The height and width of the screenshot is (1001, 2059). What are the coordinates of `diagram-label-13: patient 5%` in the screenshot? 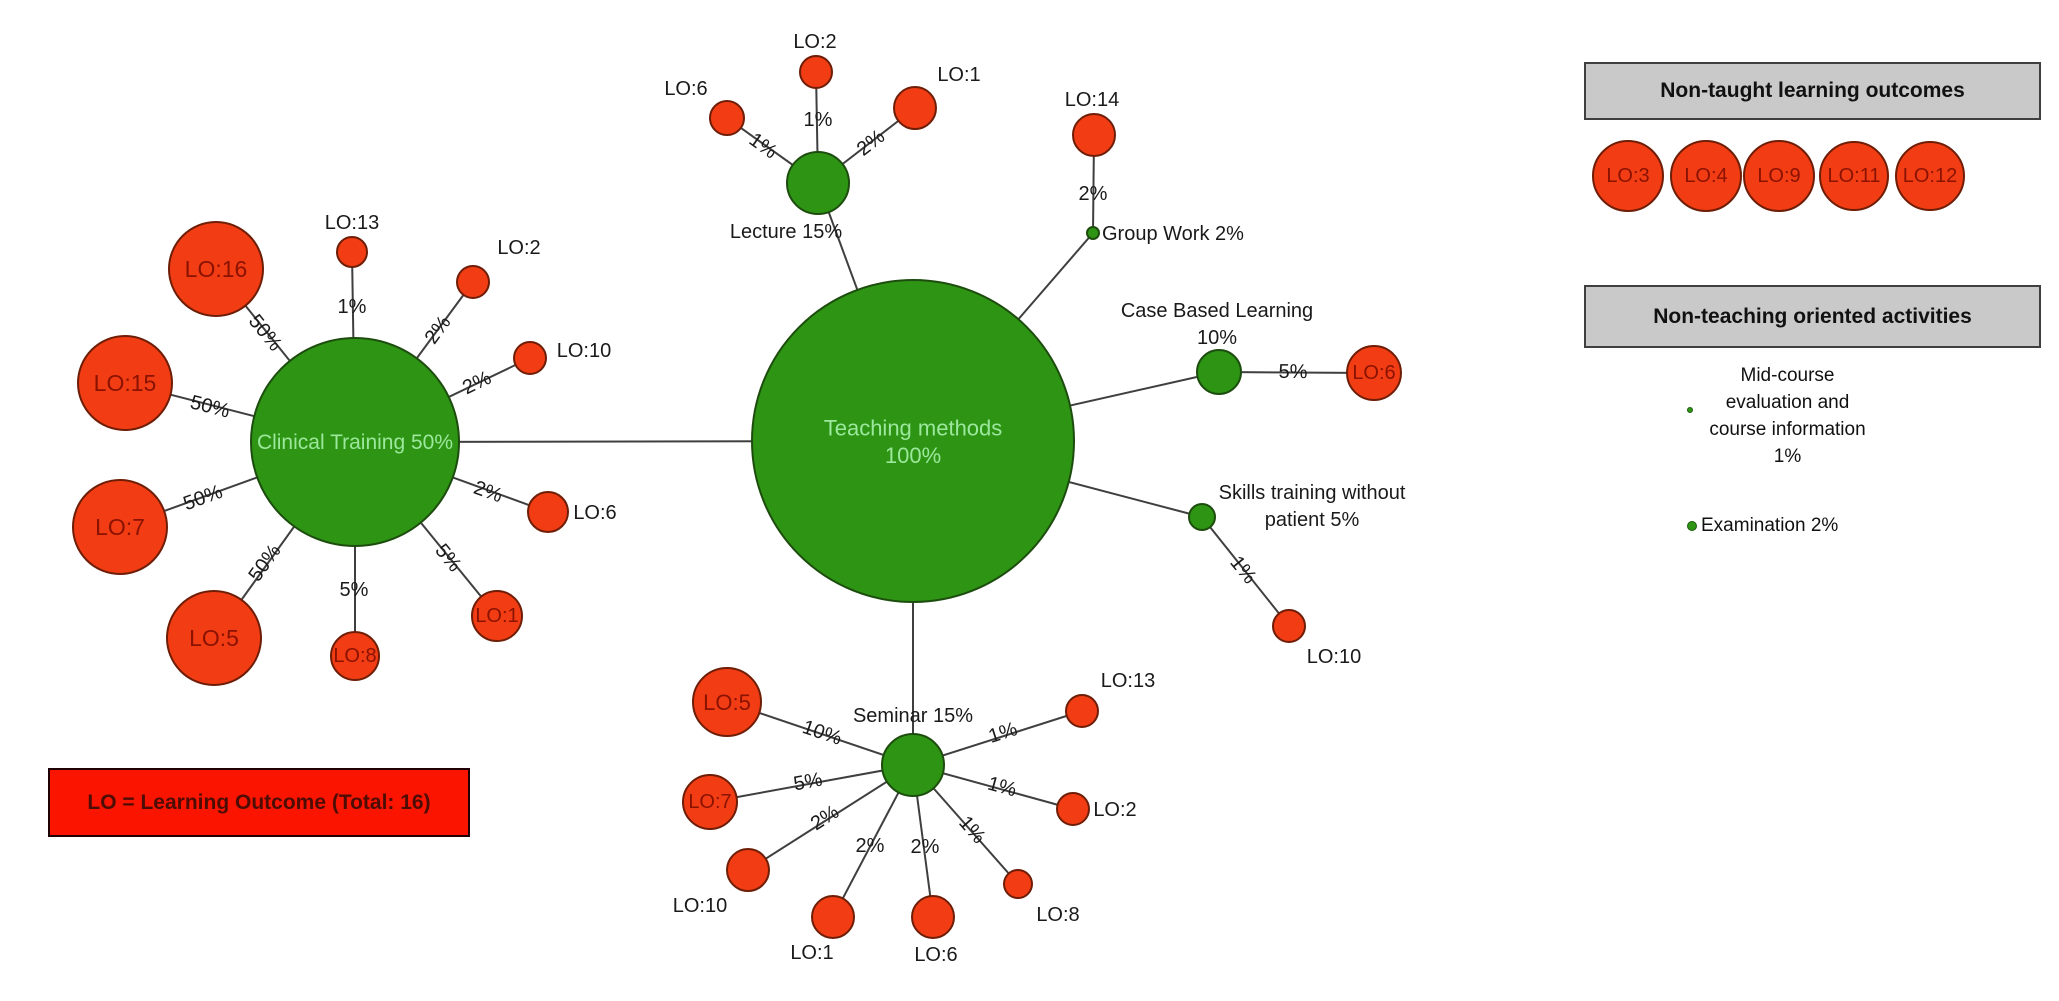 It's located at (1312, 520).